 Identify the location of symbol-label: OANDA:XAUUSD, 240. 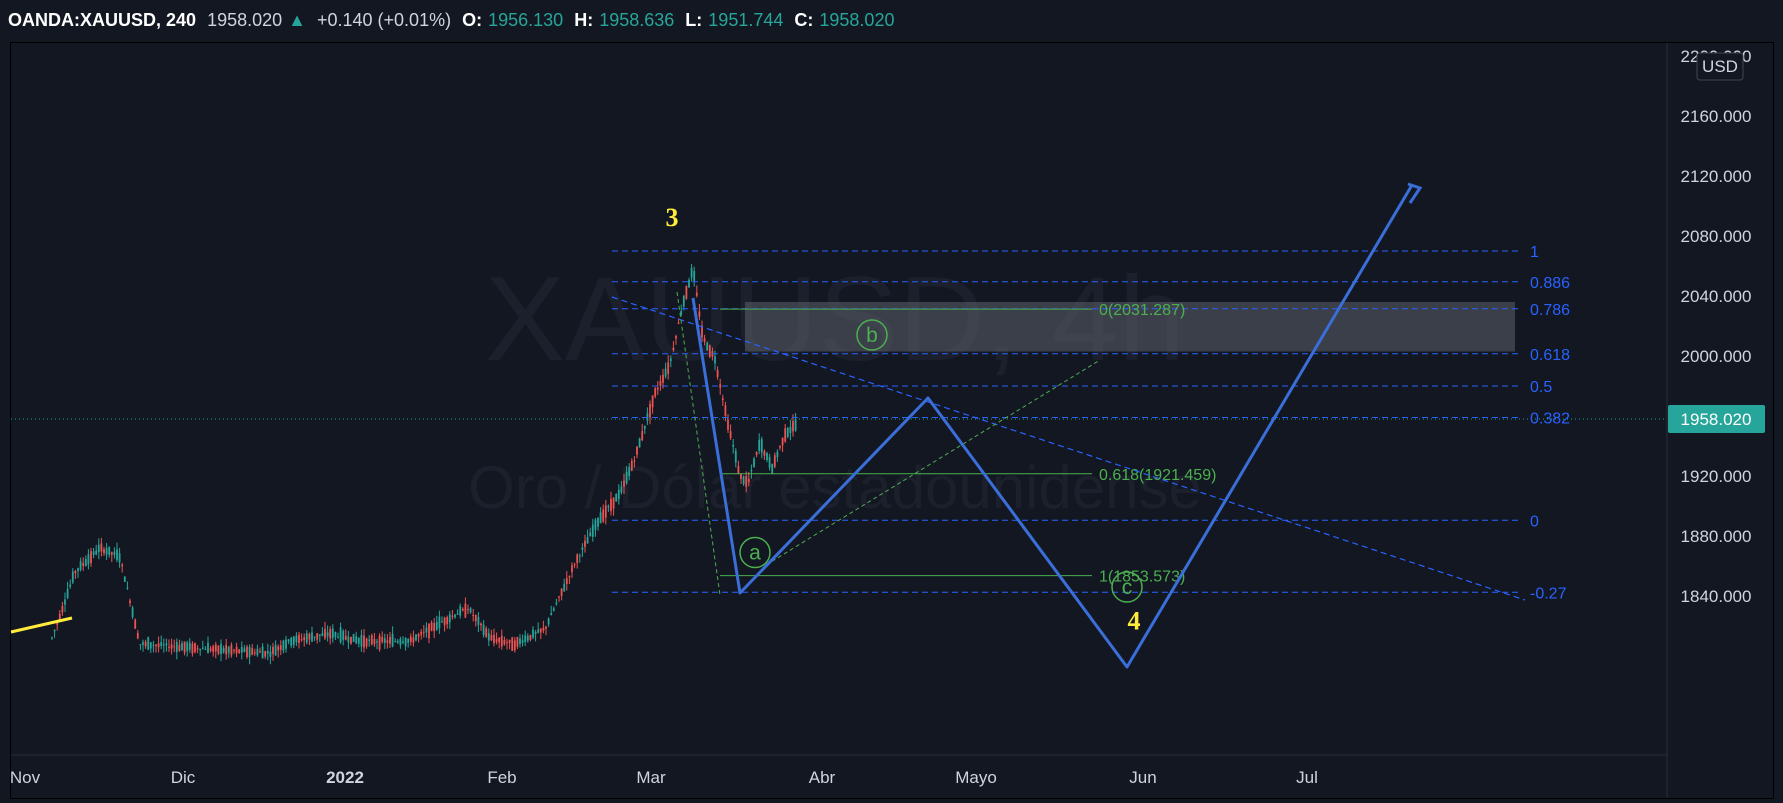
(102, 20).